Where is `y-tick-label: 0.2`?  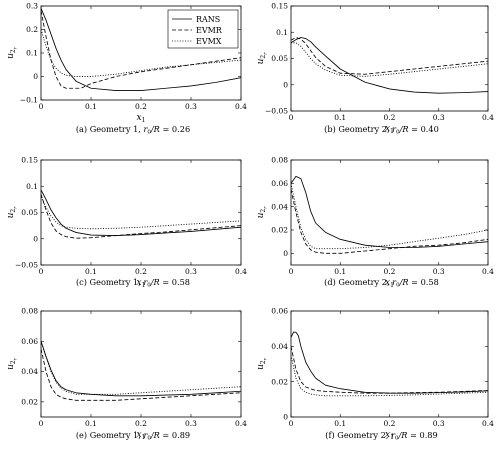
y-tick-label: 0.2 is located at coordinates (32, 29).